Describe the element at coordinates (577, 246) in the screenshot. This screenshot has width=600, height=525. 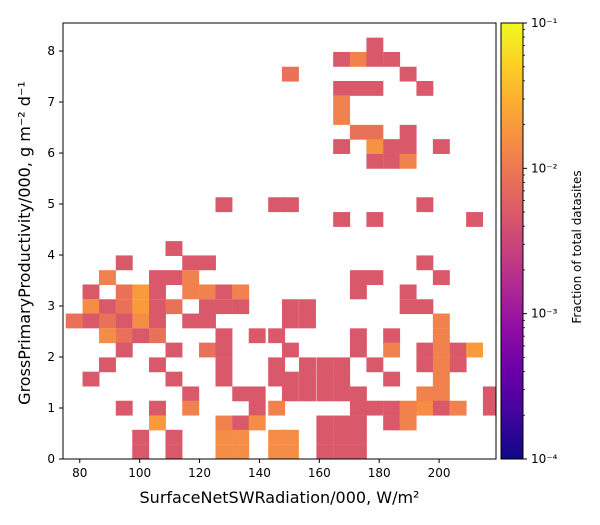
I see `colorbar-label: Fraction of total datasites` at that location.